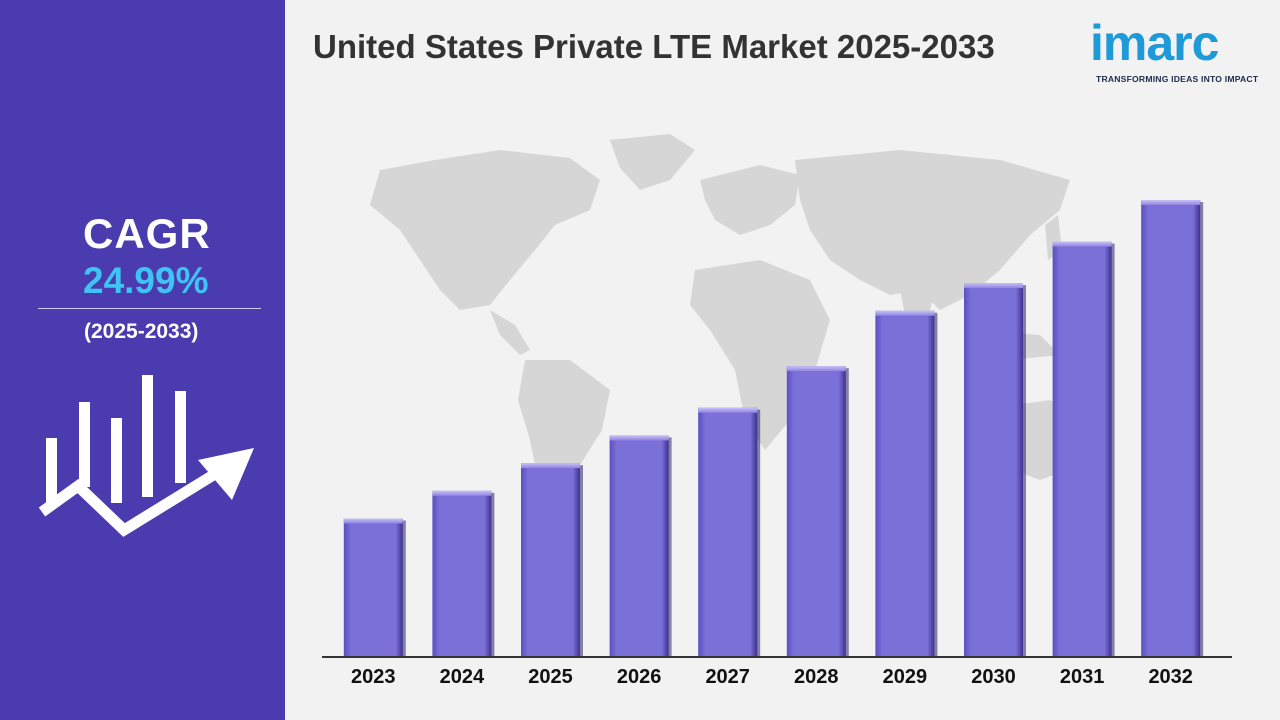 The image size is (1280, 720). I want to click on logo-wordmark: imarc, so click(1154, 43).